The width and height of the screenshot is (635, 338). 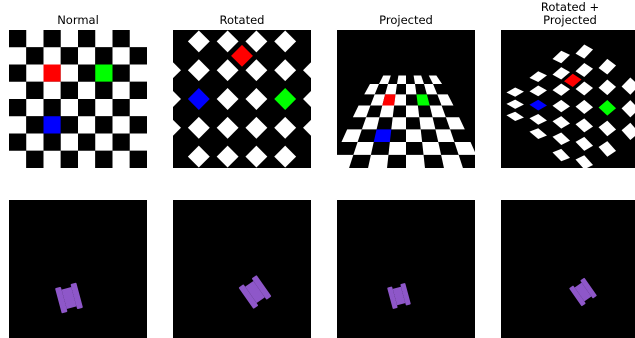 I want to click on checkerboard-projected, so click(x=406, y=99).